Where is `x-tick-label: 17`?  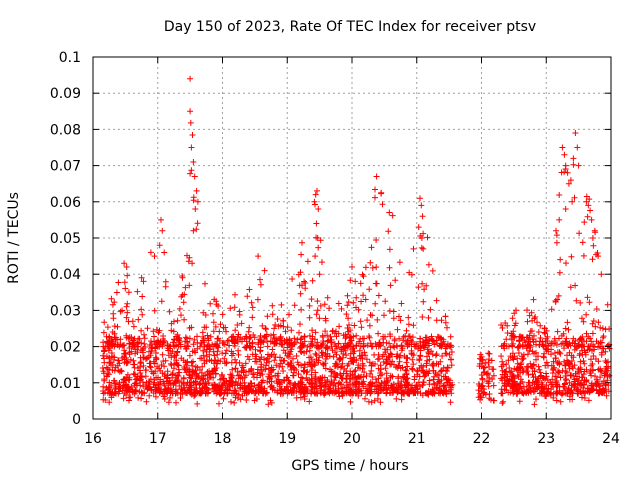
x-tick-label: 17 is located at coordinates (158, 439).